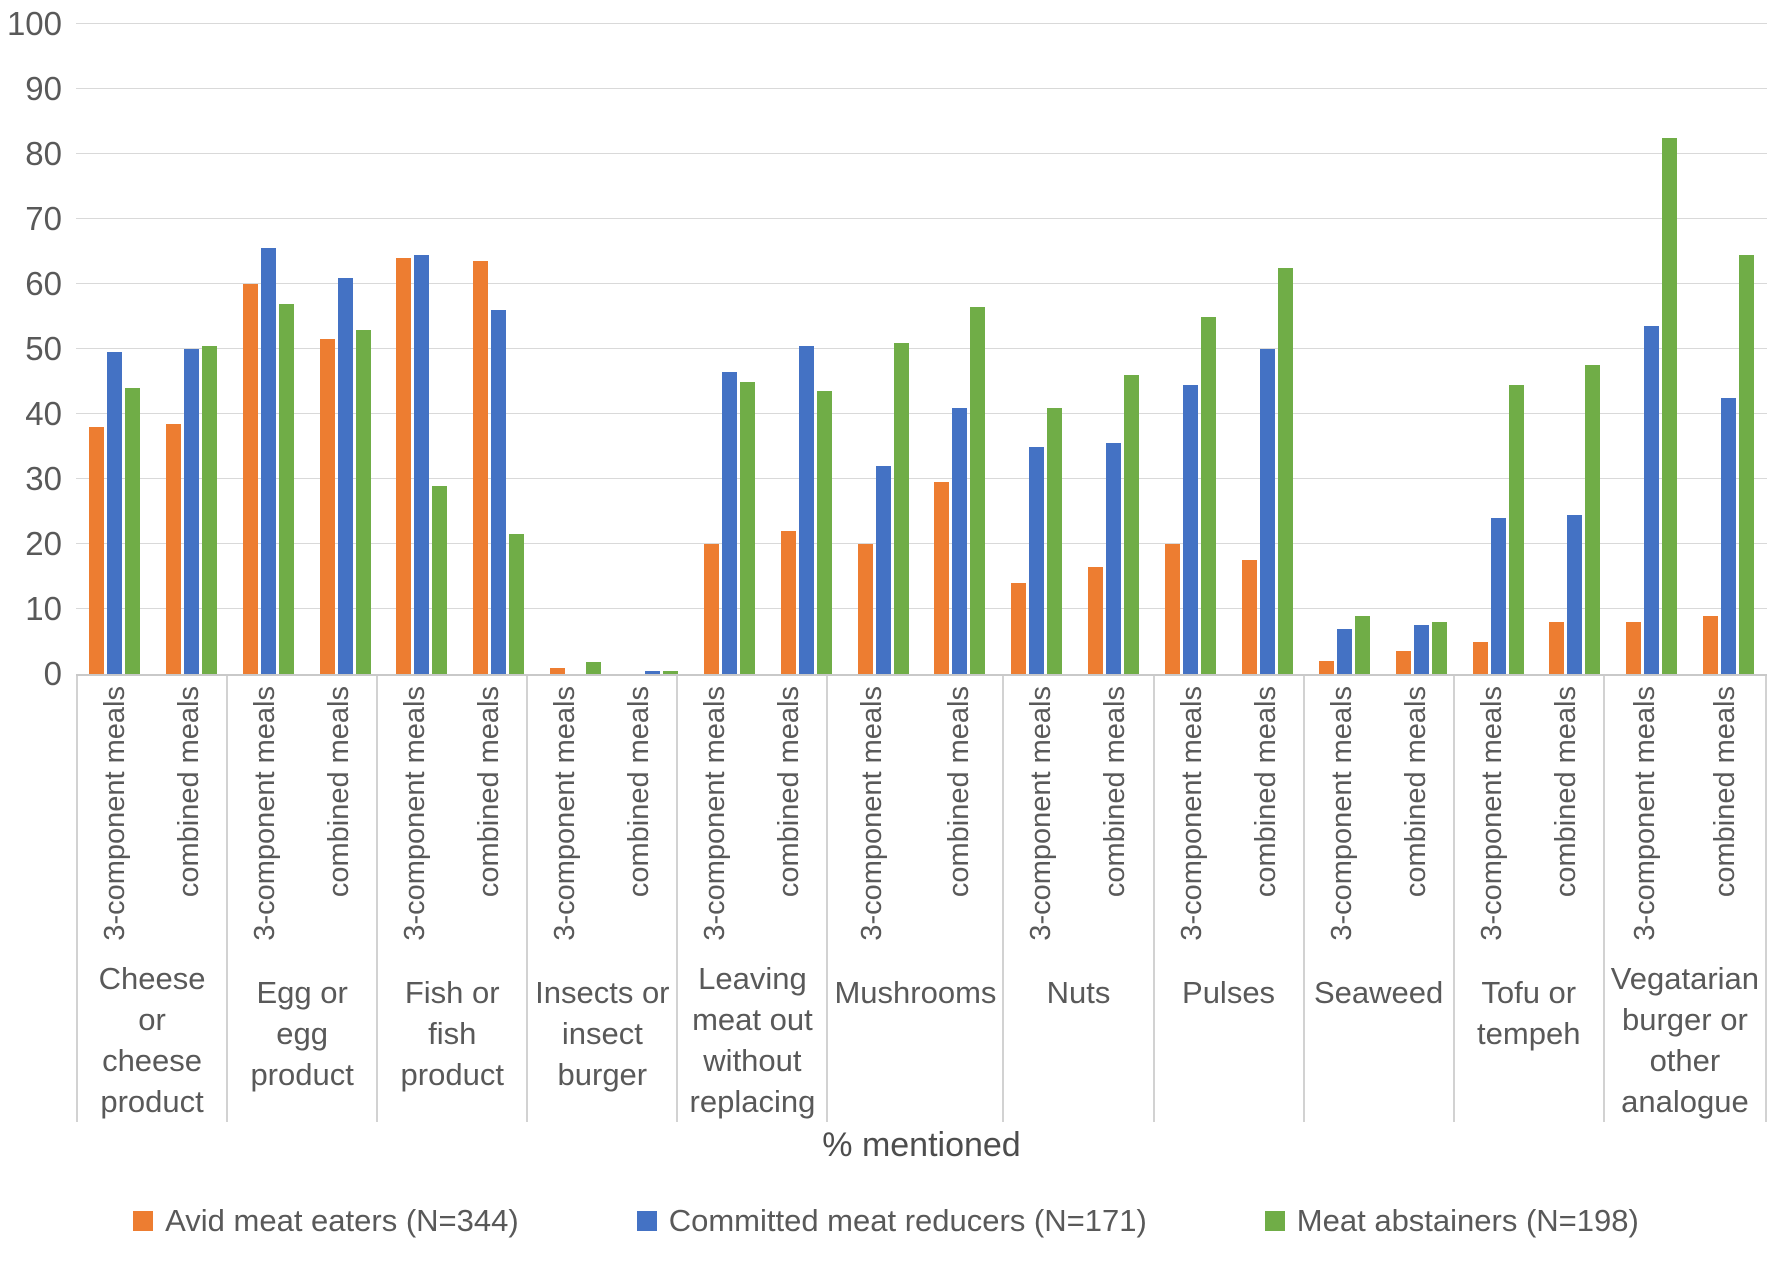 The height and width of the screenshot is (1261, 1772). I want to click on y-tick-label: 50, so click(43, 348).